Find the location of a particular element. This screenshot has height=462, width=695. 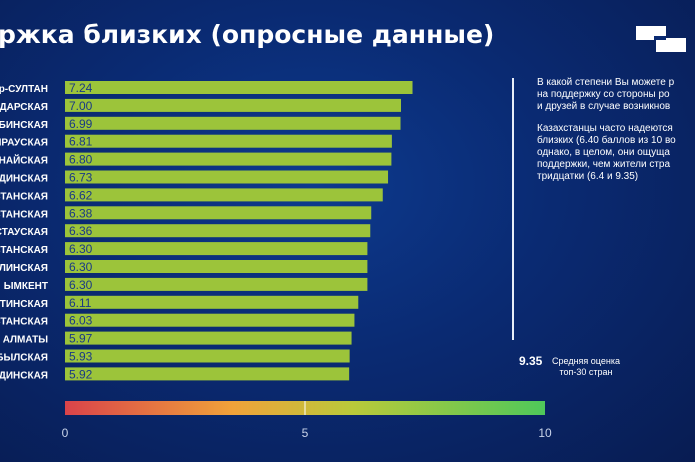

category-label: БЫЛСКАЯ is located at coordinates (24, 358).